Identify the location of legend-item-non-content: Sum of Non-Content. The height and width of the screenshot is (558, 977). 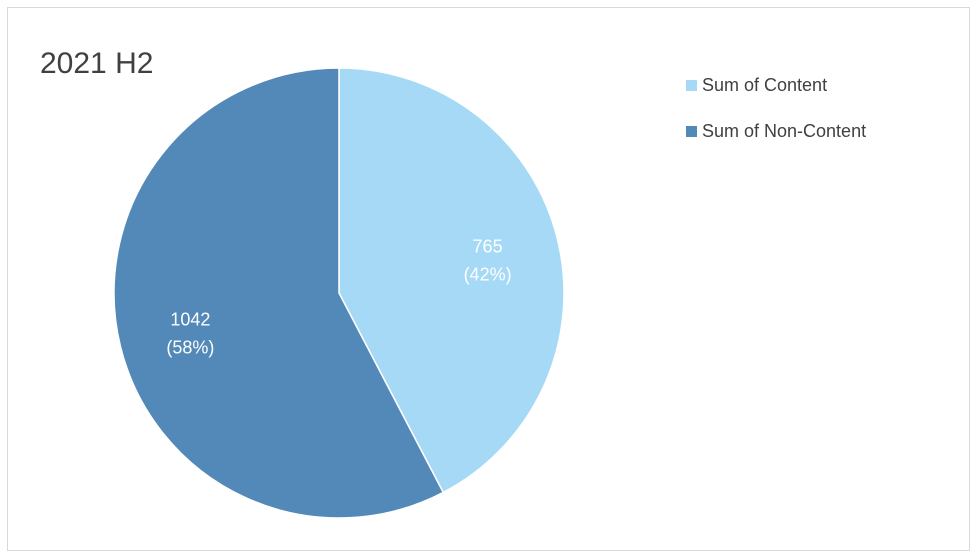
(776, 131).